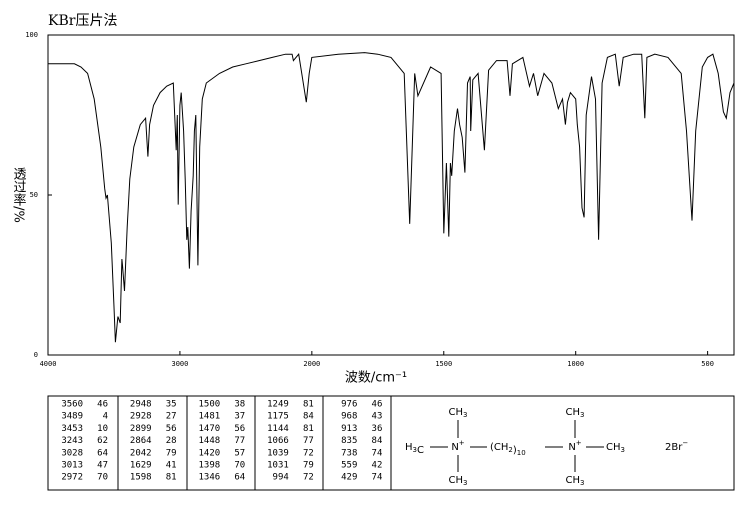 This screenshot has height=510, width=737. What do you see at coordinates (281, 478) in the screenshot?
I see `peak-wavenumber: 994` at bounding box center [281, 478].